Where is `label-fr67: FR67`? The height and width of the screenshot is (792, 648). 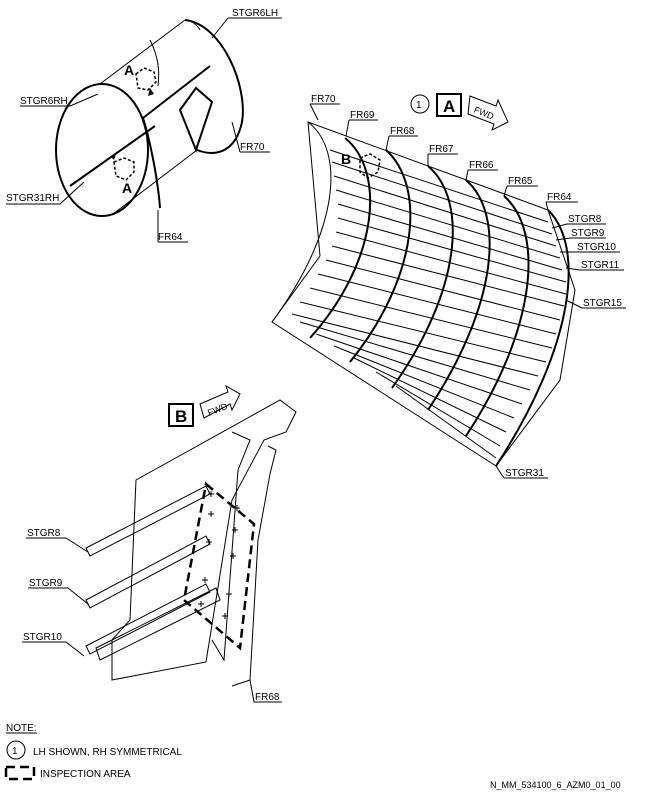 label-fr67: FR67 is located at coordinates (441, 149).